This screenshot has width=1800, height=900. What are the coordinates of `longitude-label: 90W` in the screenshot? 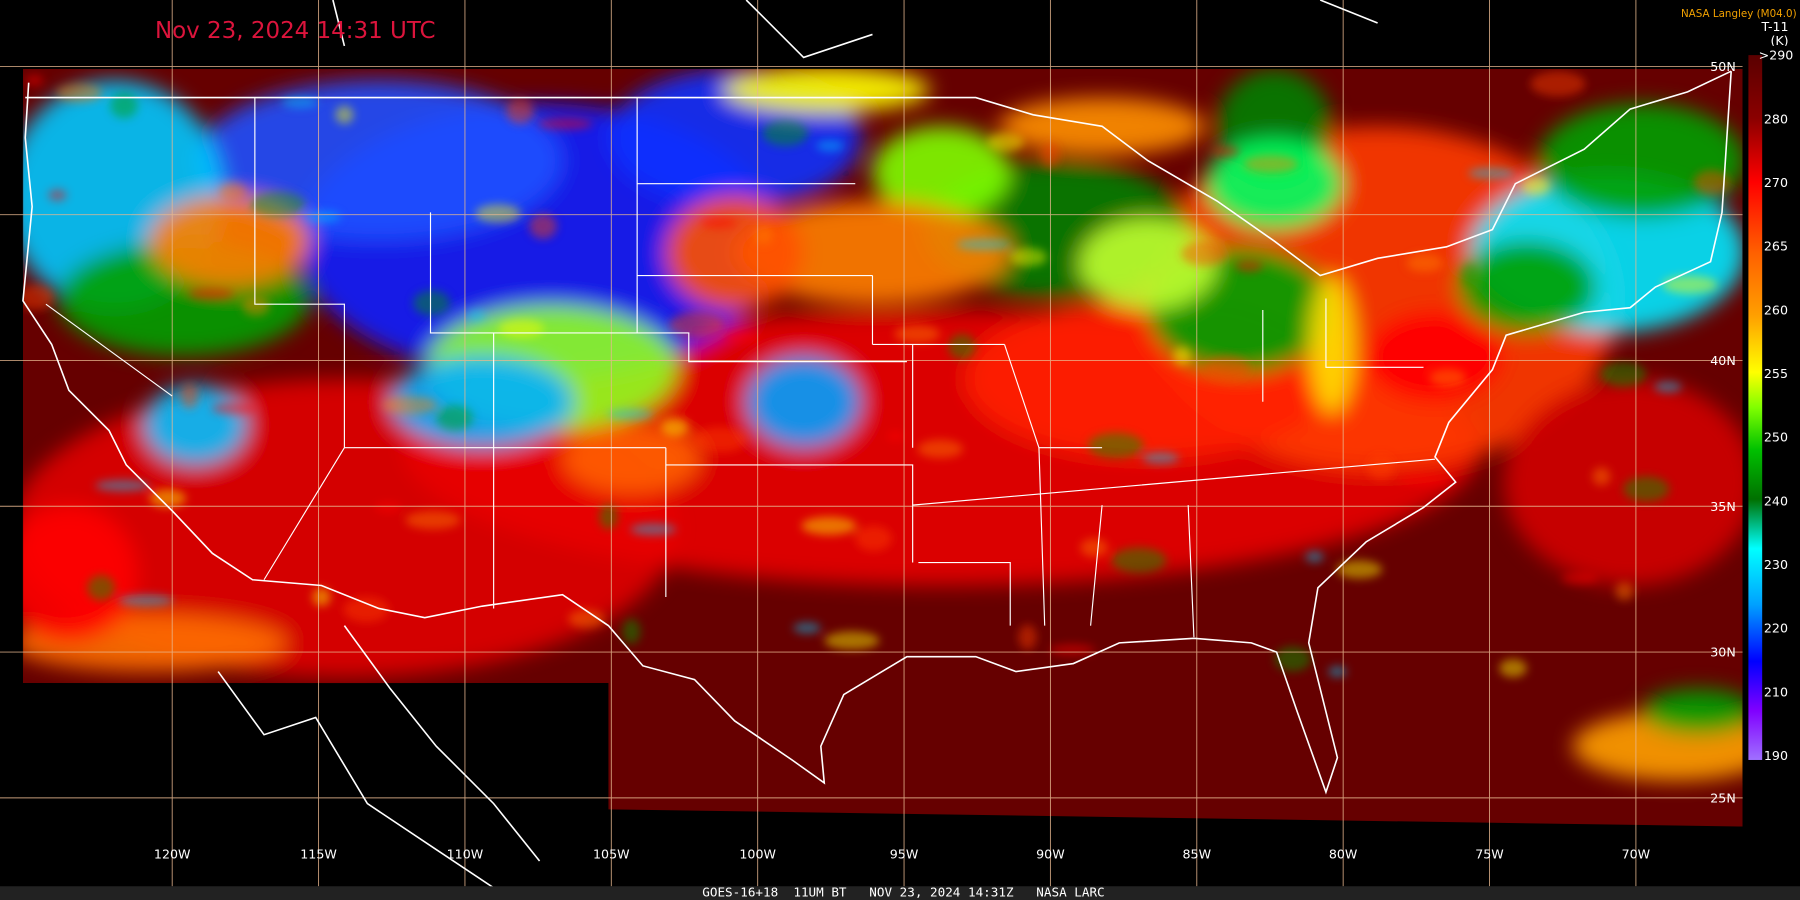 It's located at (1050, 854).